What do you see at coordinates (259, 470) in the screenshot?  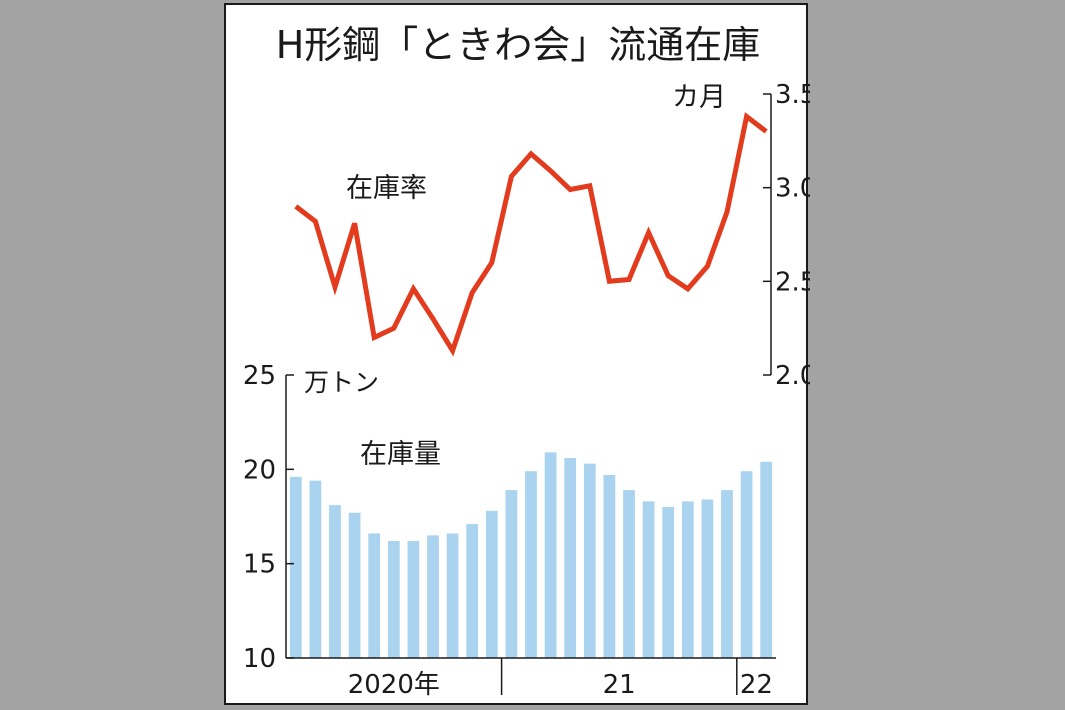 I see `inventory-tick-label: 20` at bounding box center [259, 470].